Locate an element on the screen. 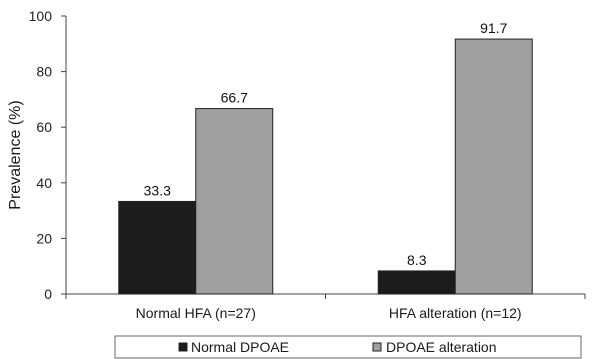 The image size is (599, 359). bar-value-label: 66.7 is located at coordinates (234, 98).